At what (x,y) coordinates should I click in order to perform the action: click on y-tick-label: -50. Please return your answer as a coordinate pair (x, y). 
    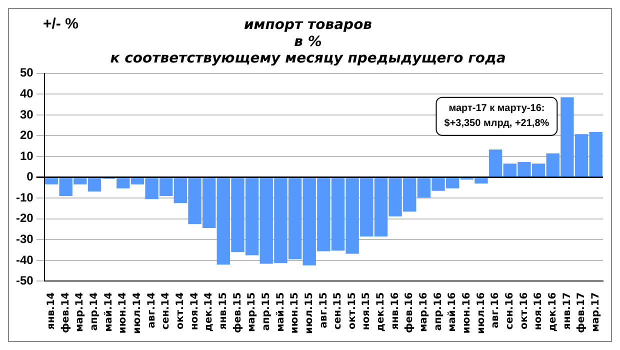
    Looking at the image, I should click on (25, 281).